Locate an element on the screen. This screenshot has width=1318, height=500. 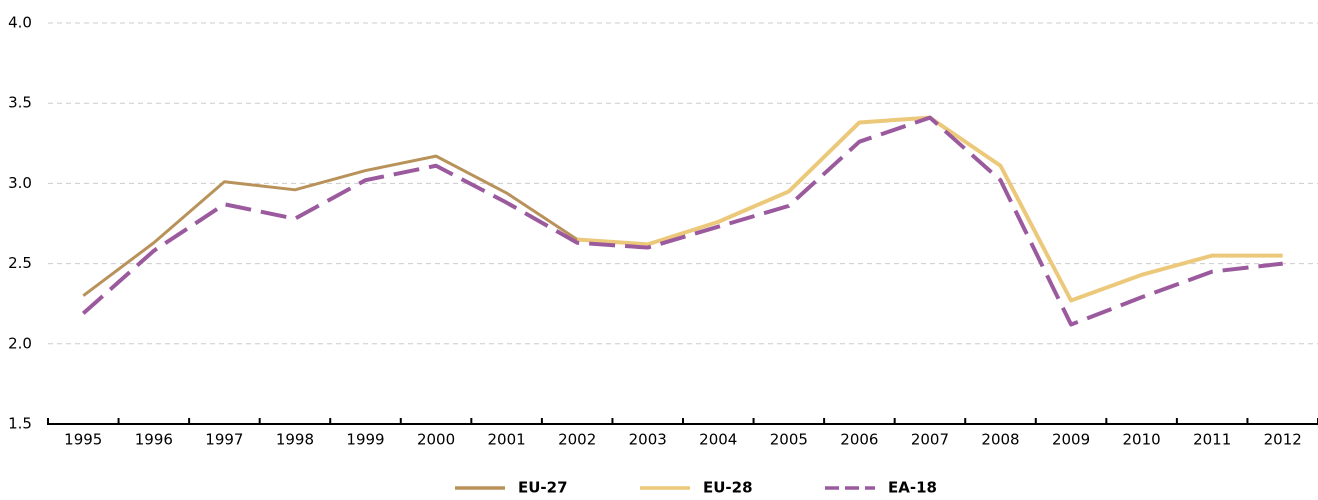
y-tick-label: 4.0 is located at coordinates (20, 23).